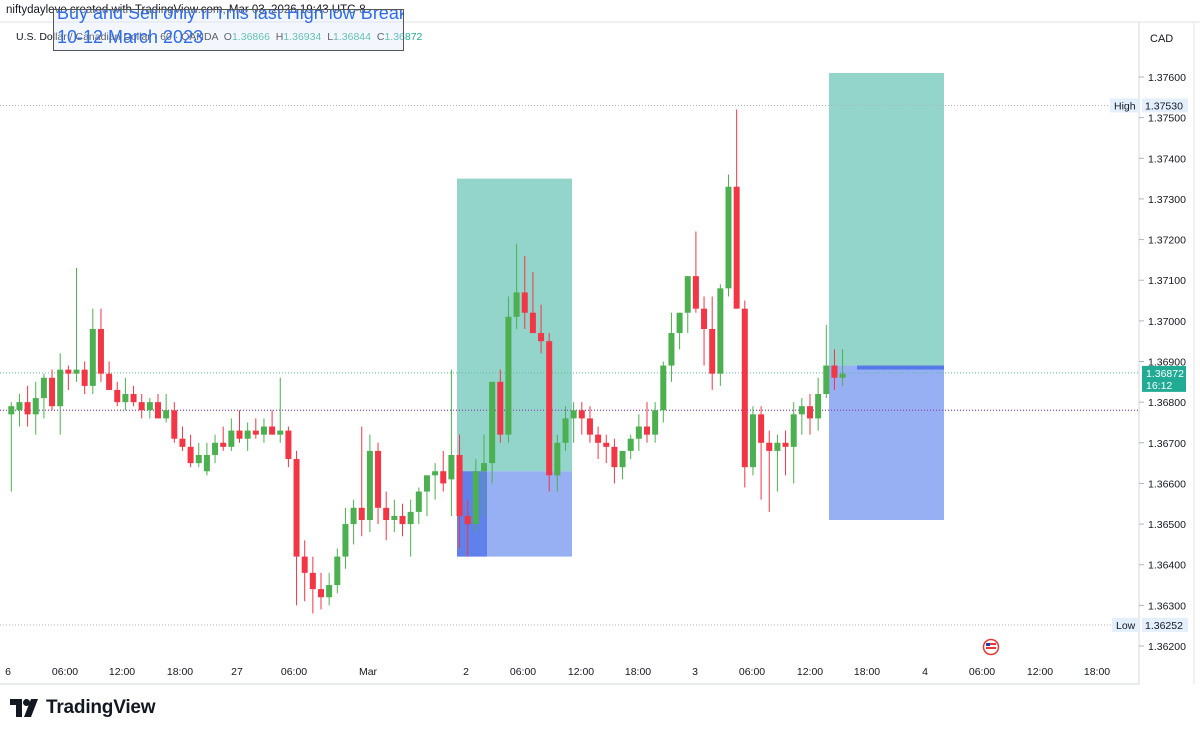  Describe the element at coordinates (237, 672) in the screenshot. I see `x-tick-label: 27` at that location.